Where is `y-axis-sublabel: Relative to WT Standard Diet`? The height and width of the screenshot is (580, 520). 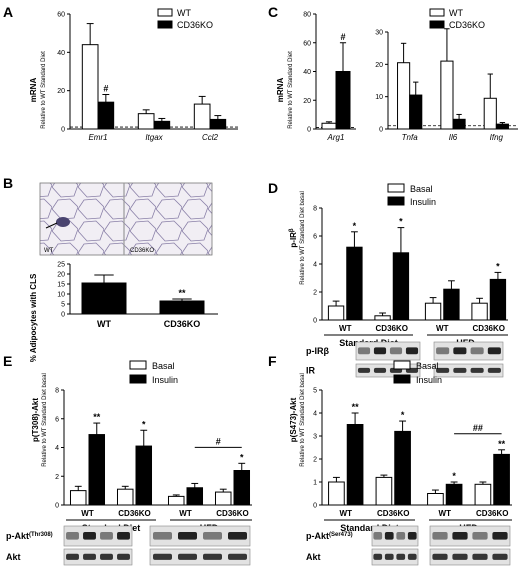
y-axis-sublabel: Relative to WT Standard Diet is located at coordinates (291, 90).